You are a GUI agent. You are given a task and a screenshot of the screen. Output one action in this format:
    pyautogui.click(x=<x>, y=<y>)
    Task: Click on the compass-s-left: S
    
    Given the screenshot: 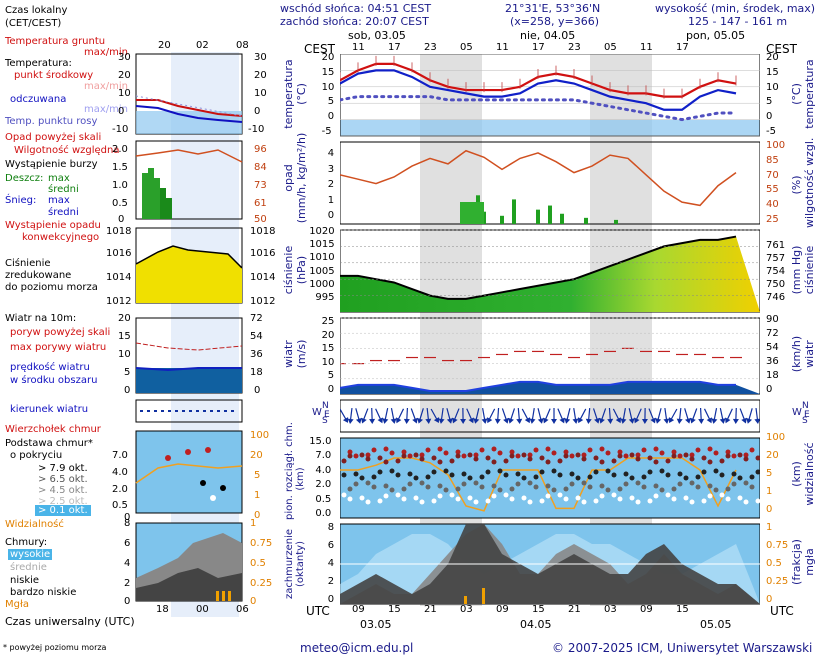 What is the action you would take?
    pyautogui.click(x=325, y=421)
    